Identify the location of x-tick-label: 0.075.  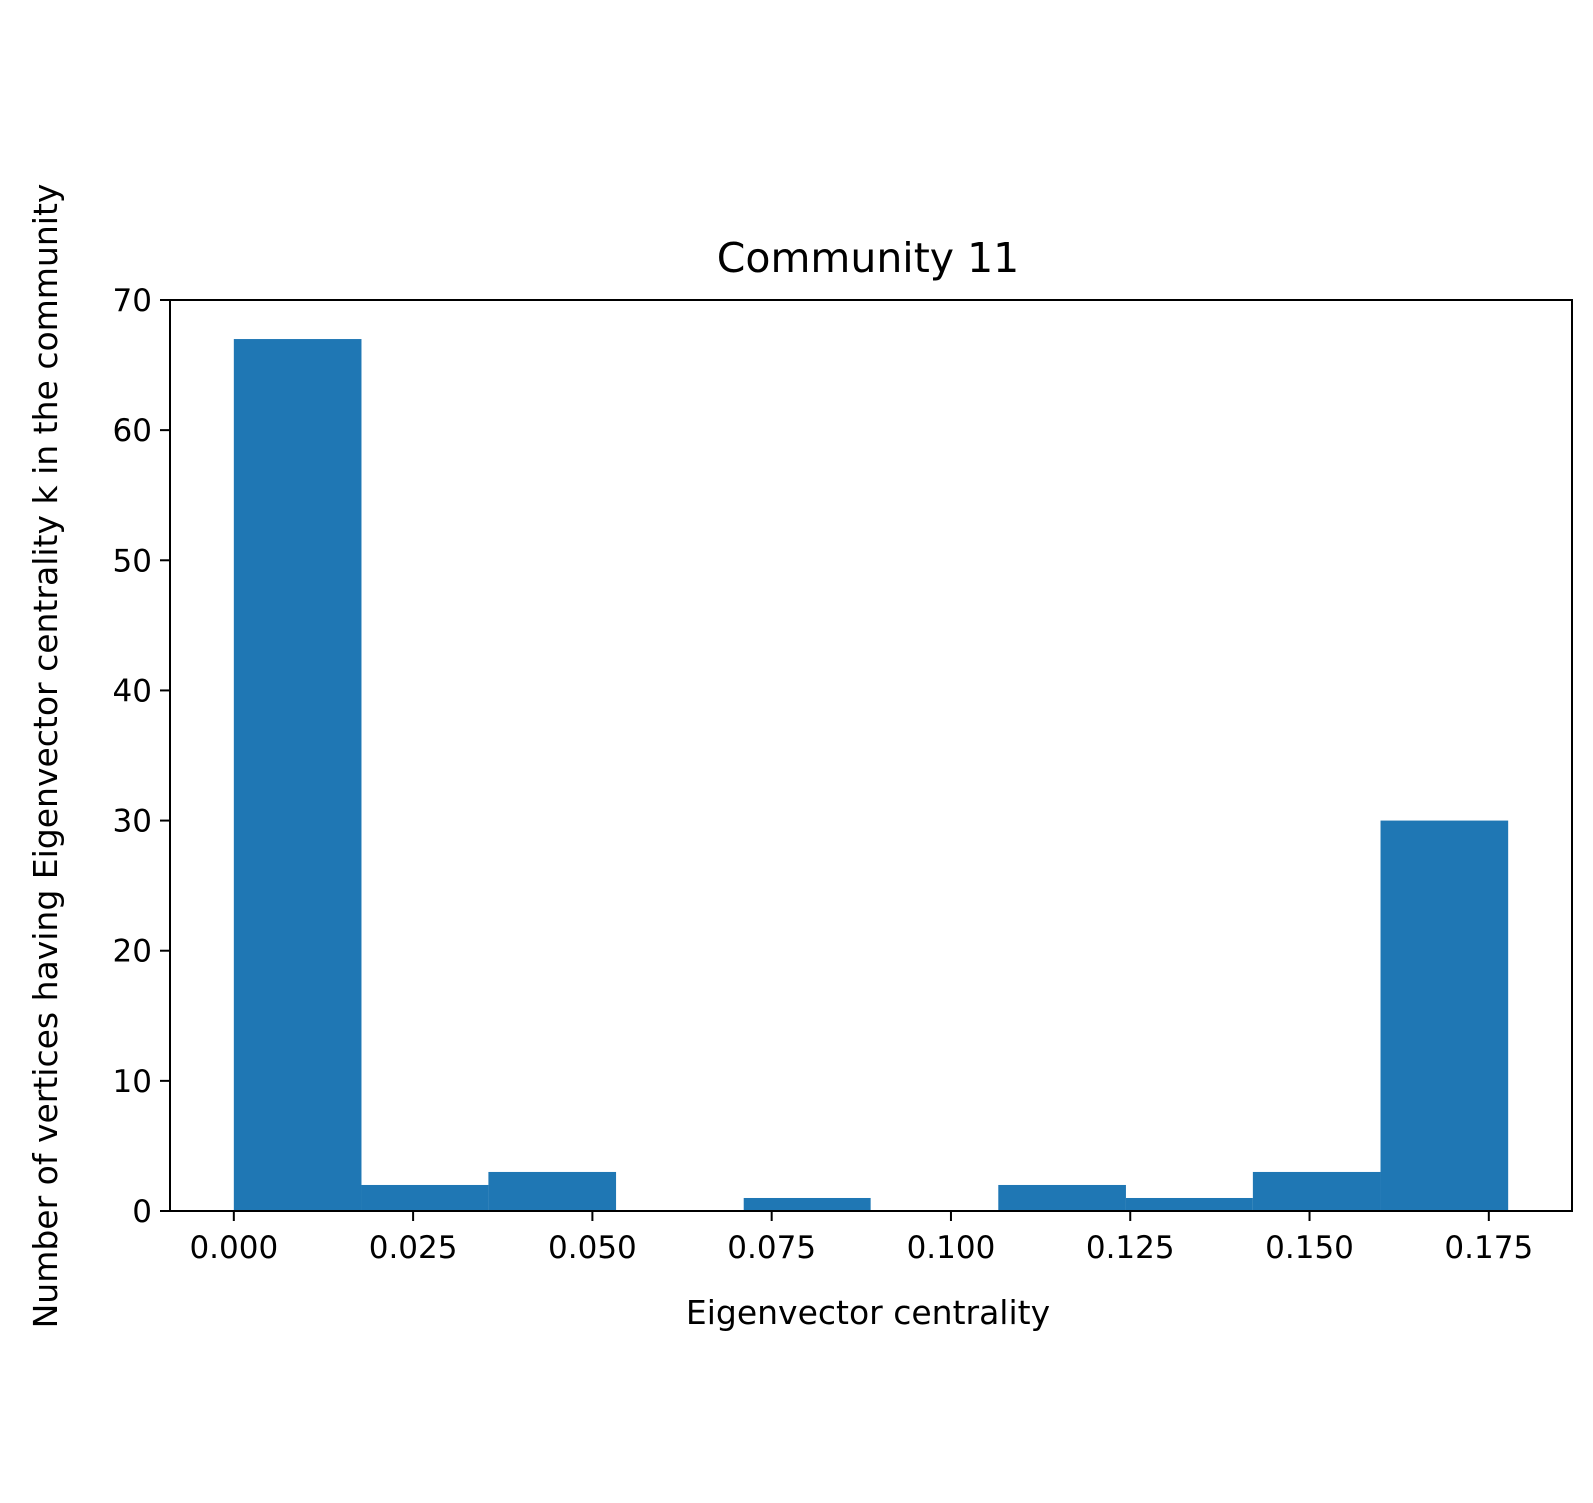
(771, 1248).